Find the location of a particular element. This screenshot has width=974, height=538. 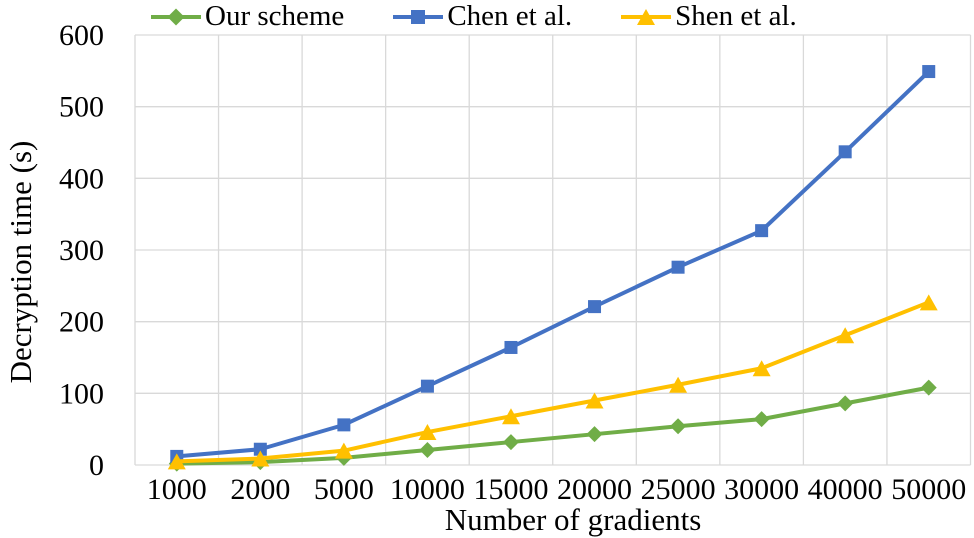

x-tick-label: 15000 is located at coordinates (510, 489).